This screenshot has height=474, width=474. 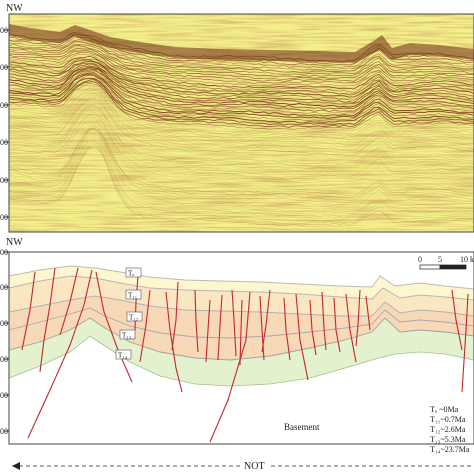 What do you see at coordinates (446, 262) in the screenshot?
I see `scale-bar: 0 5 10 km` at bounding box center [446, 262].